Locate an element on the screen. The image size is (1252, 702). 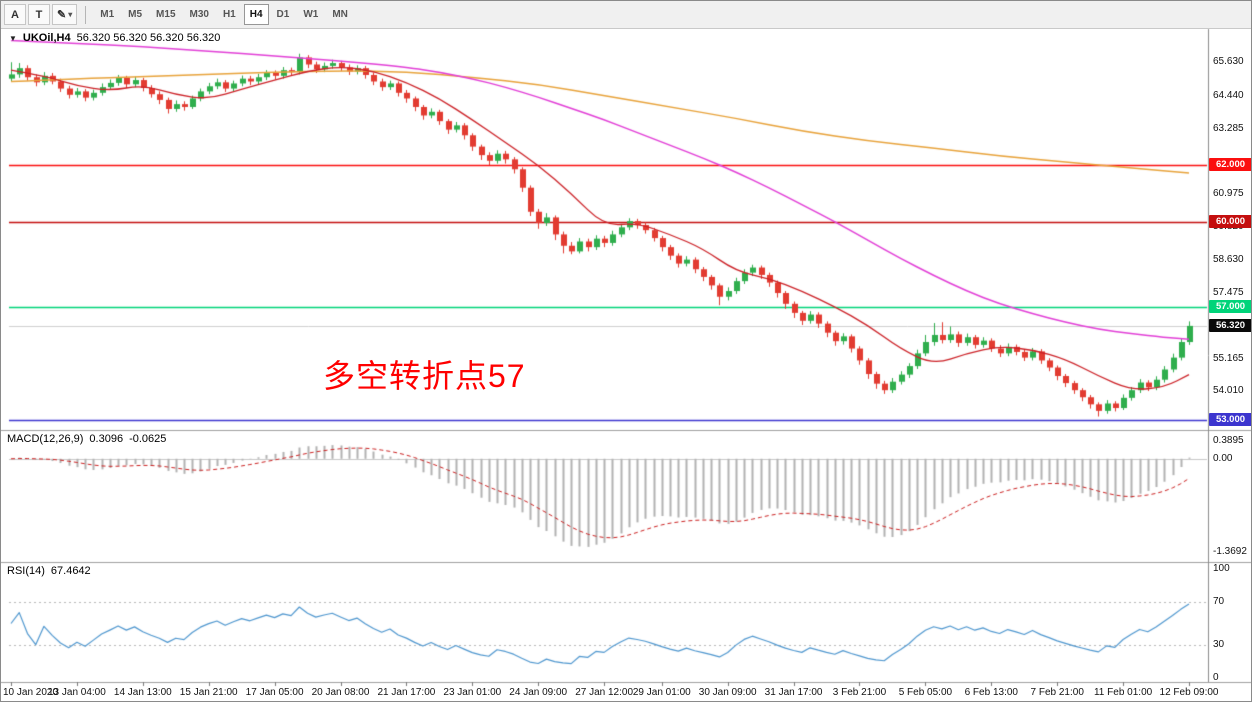
rsi-indicator-label: RSI(14) 67.4642 is located at coordinates (49, 571).